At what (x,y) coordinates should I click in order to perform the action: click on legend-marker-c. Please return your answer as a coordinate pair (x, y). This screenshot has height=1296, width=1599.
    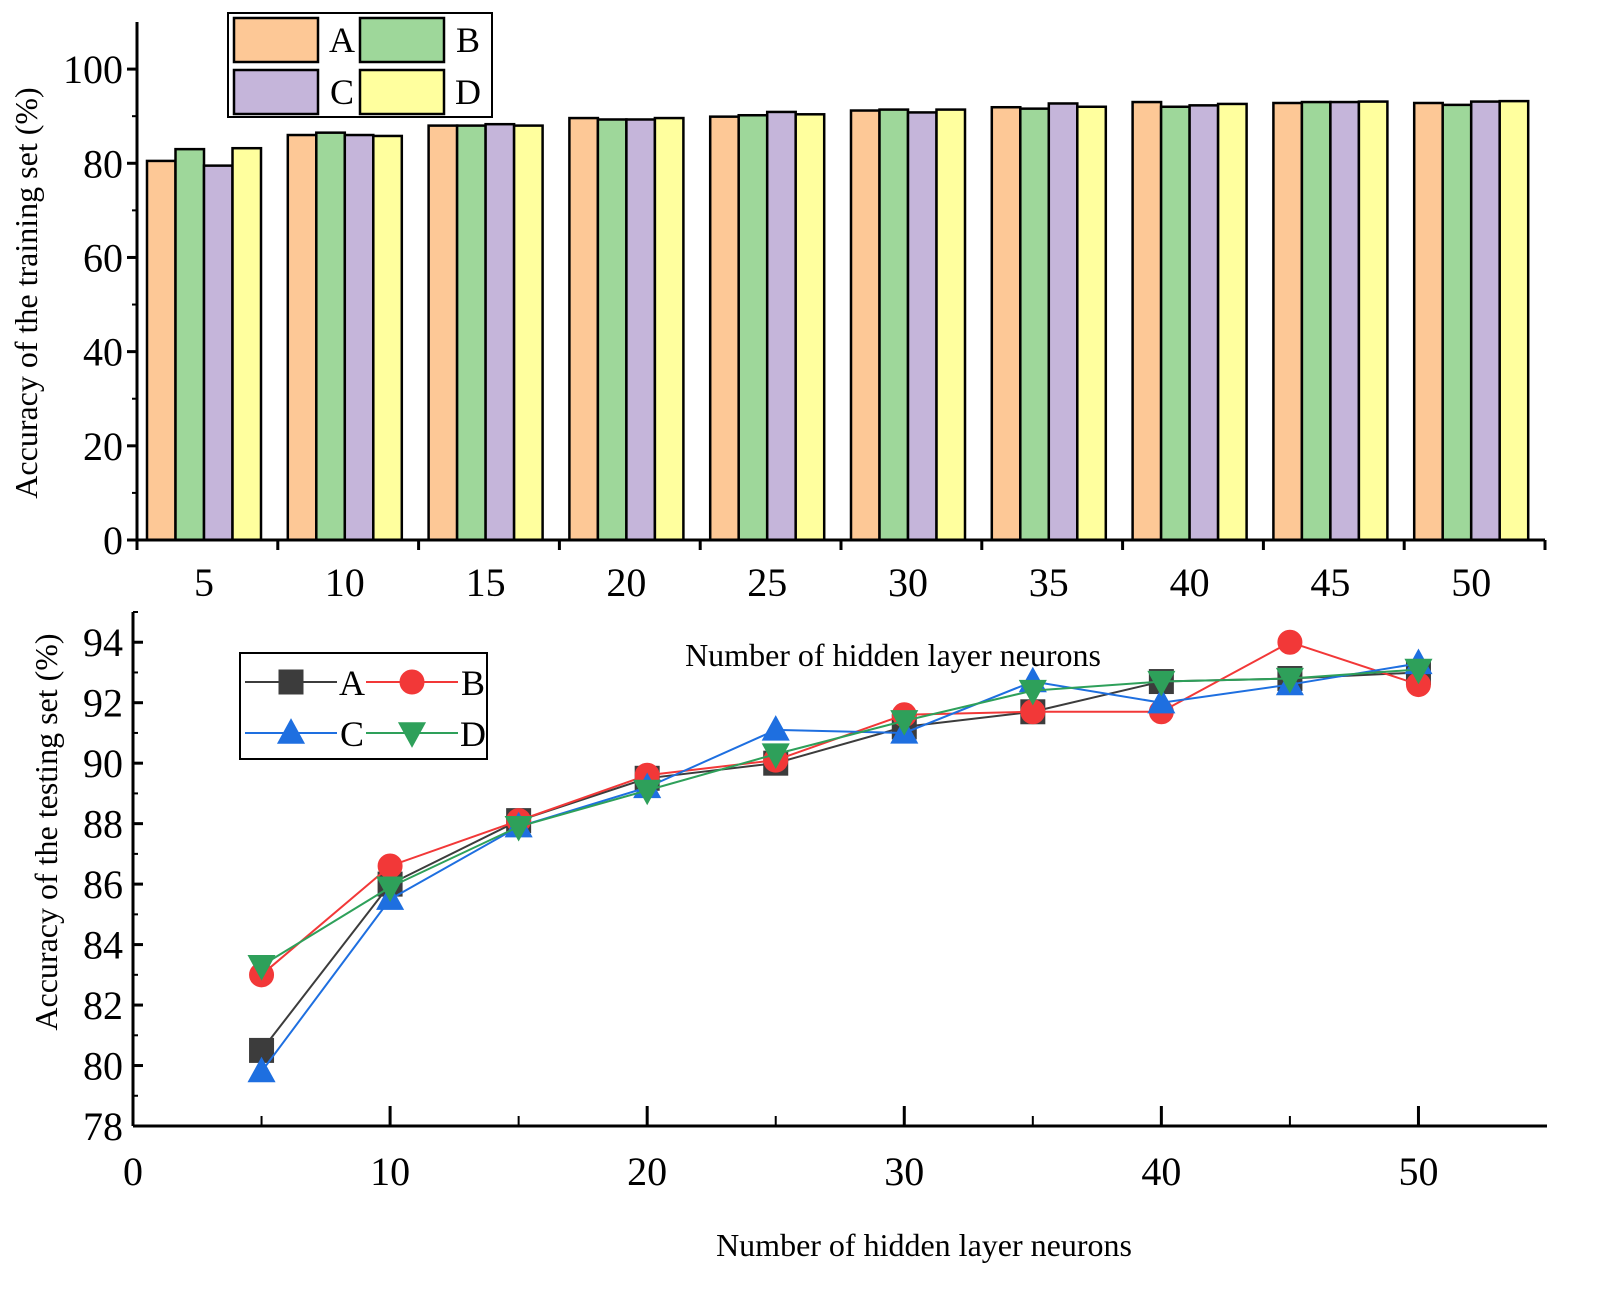
    Looking at the image, I should click on (291, 731).